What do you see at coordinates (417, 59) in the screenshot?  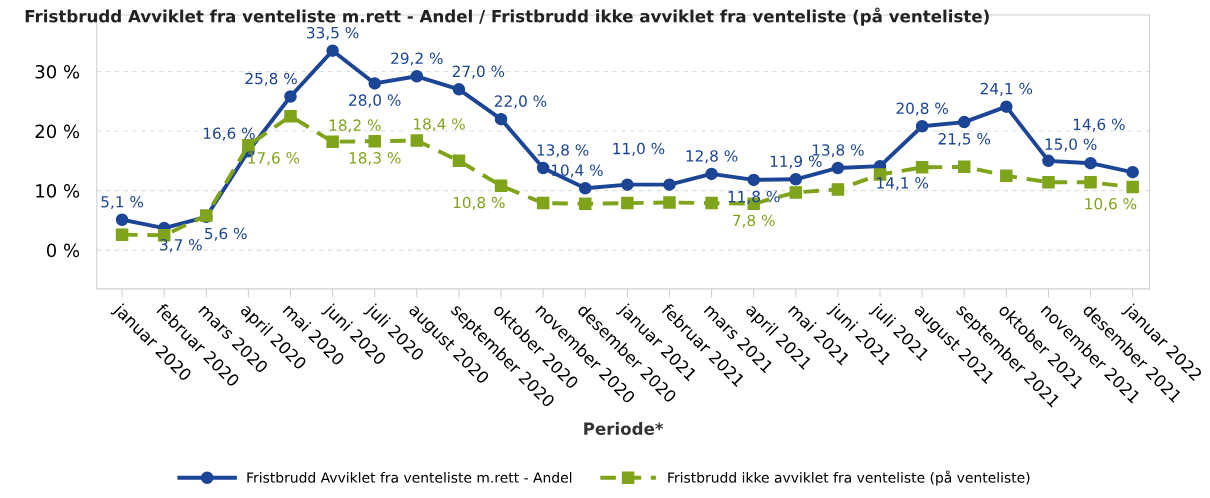 I see `data-label: 29,2 %` at bounding box center [417, 59].